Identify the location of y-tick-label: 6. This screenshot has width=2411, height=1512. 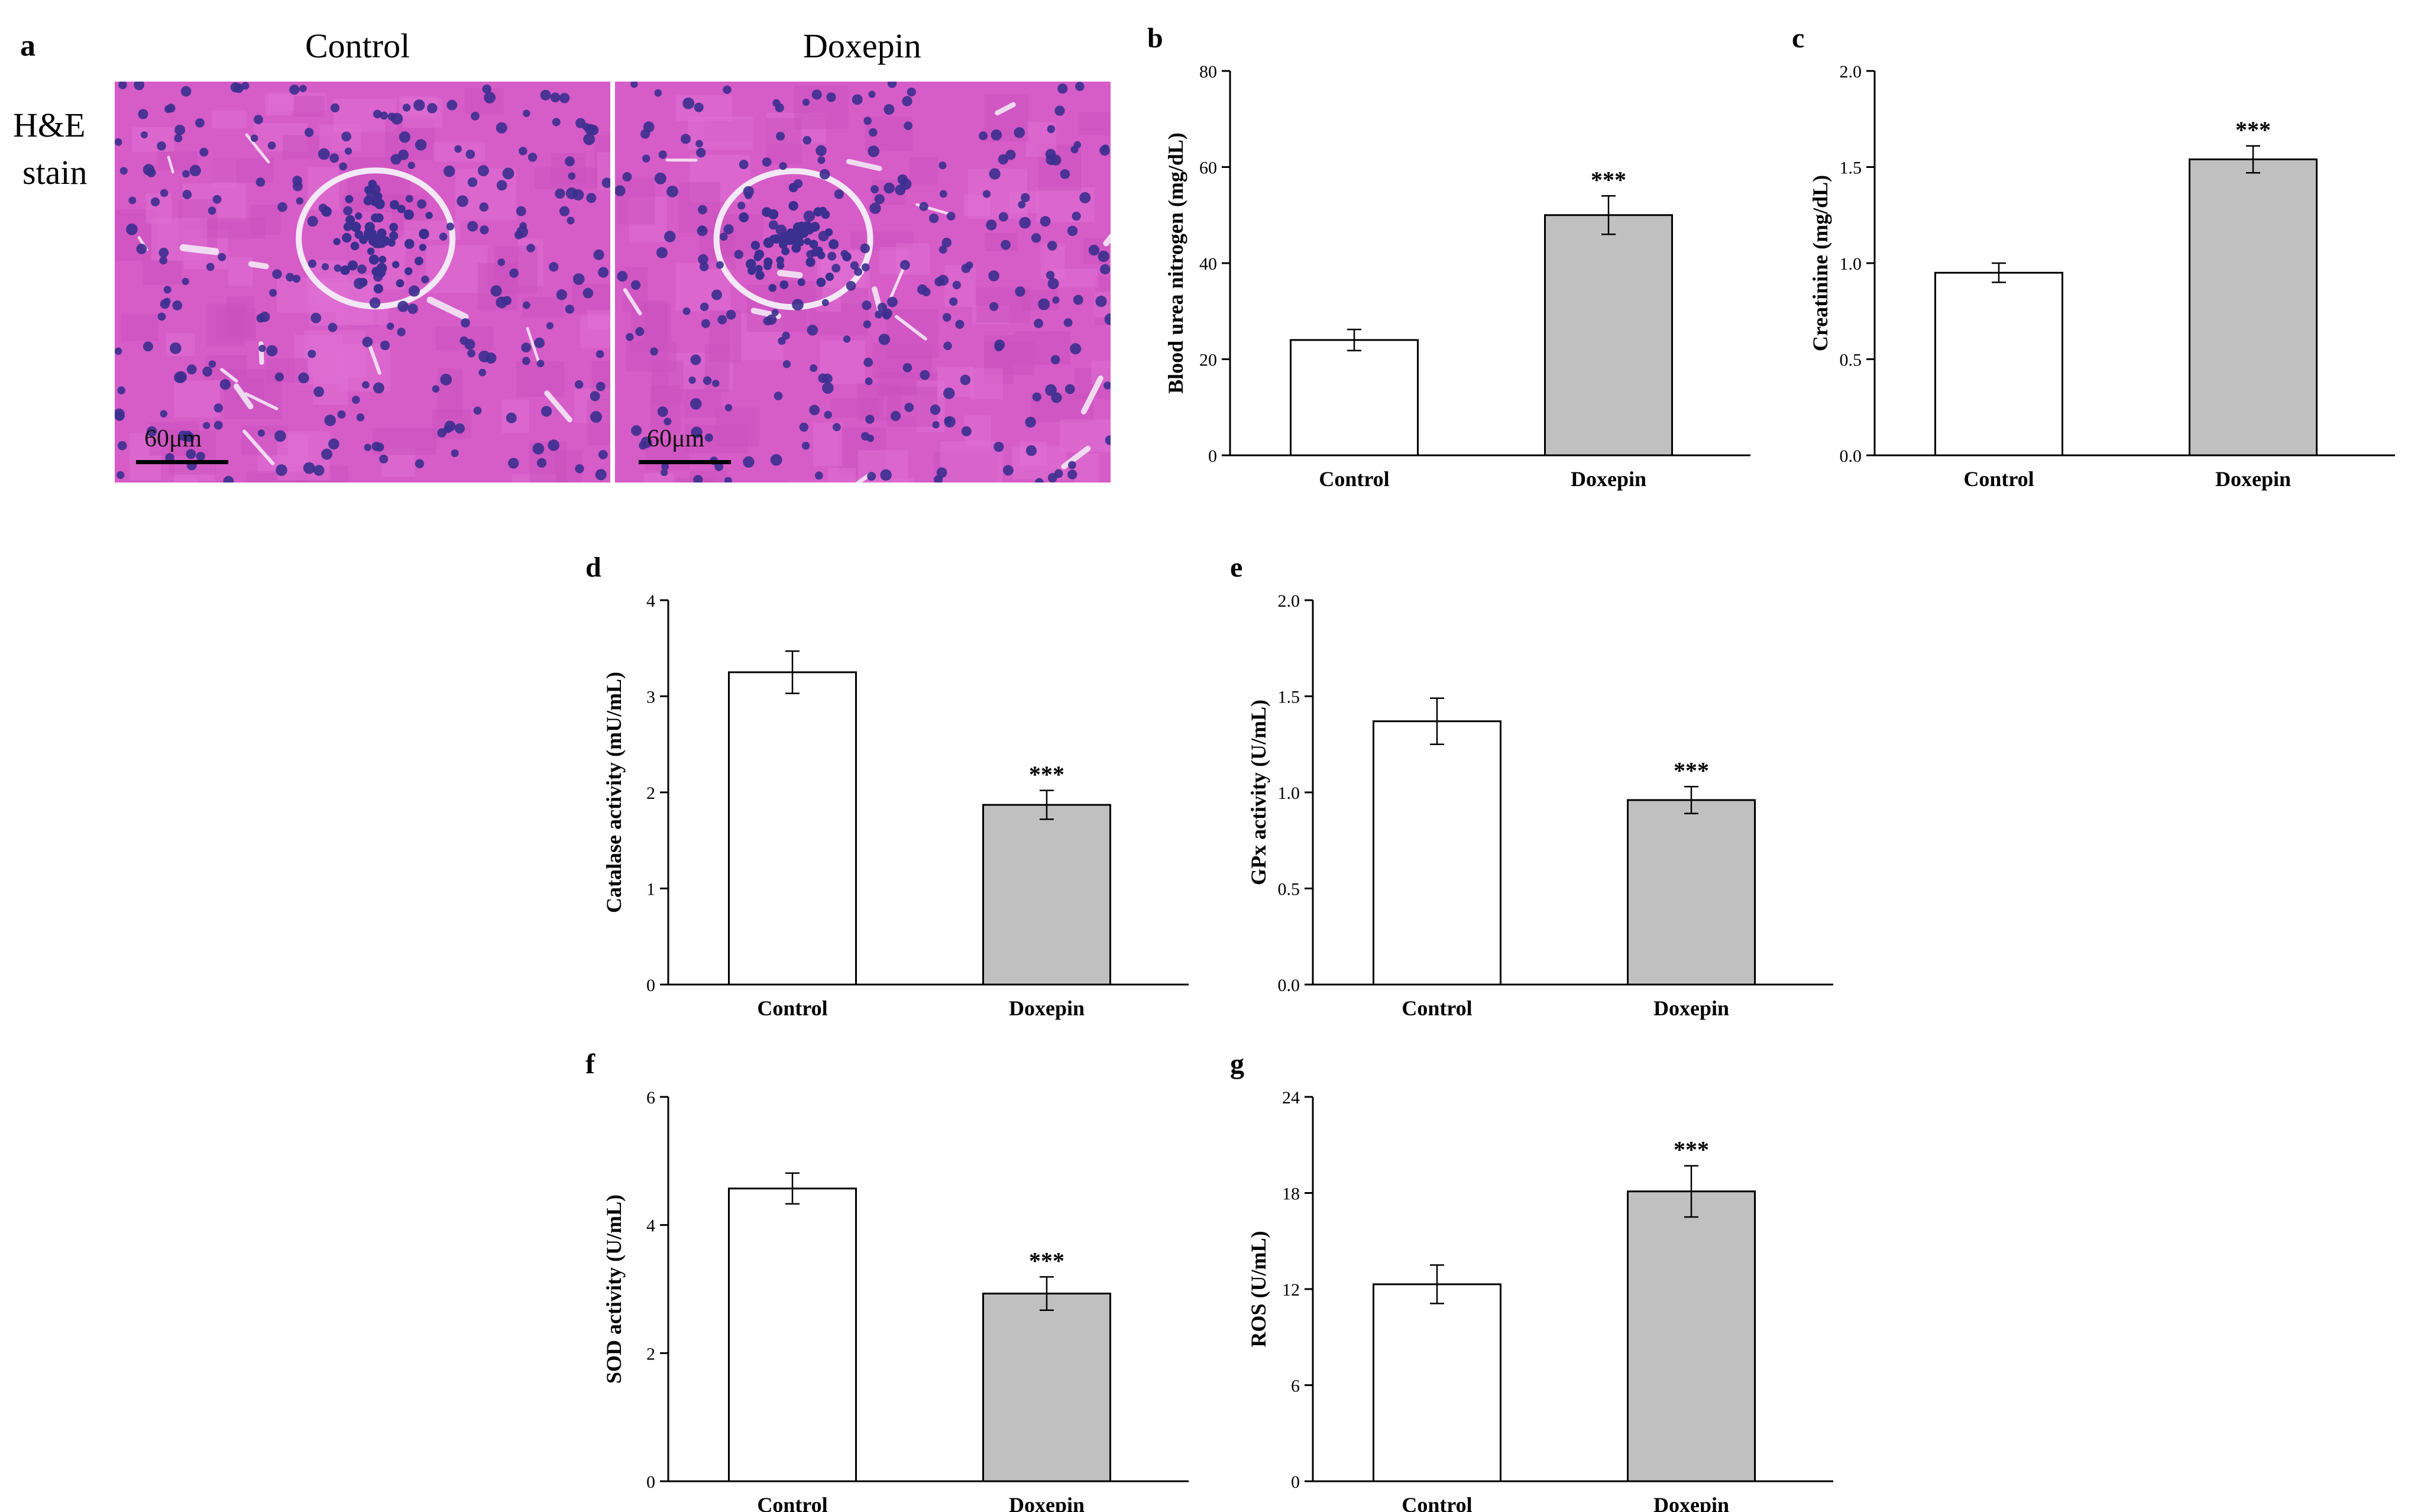
(651, 1098).